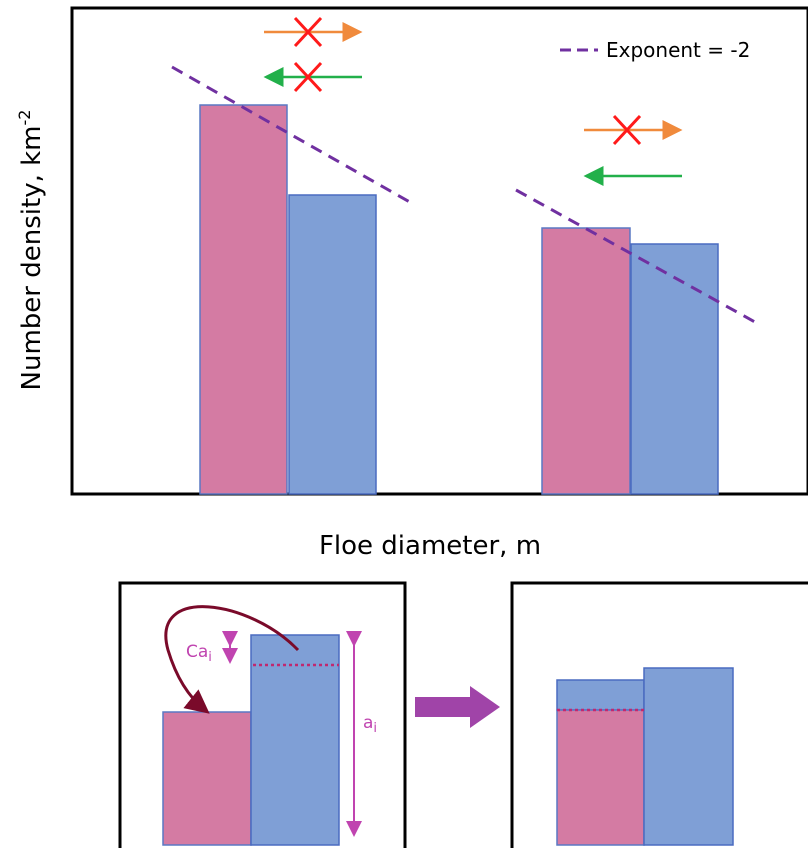  Describe the element at coordinates (32, 258) in the screenshot. I see `y-label-main: Number density, km` at that location.